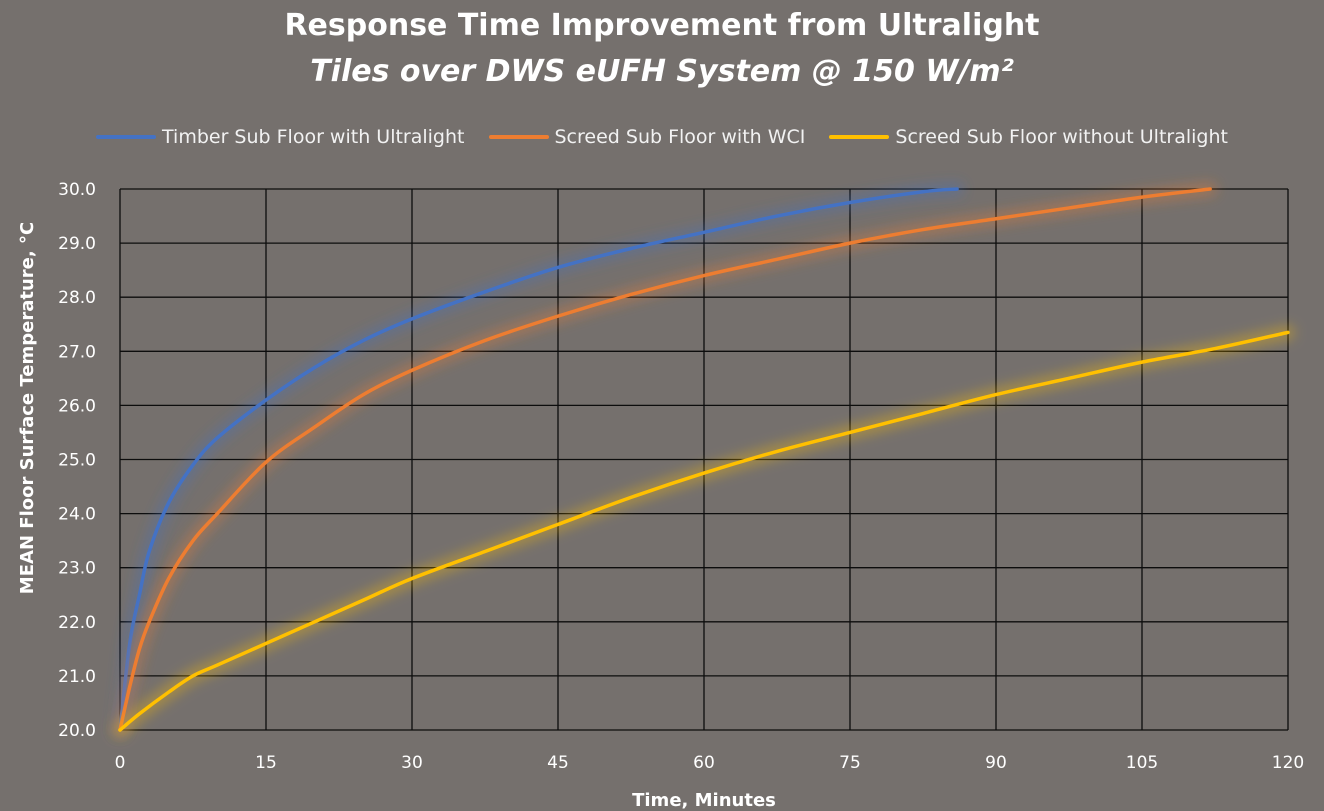 The image size is (1324, 811). What do you see at coordinates (77, 461) in the screenshot?
I see `y-tick-label: 25.0` at bounding box center [77, 461].